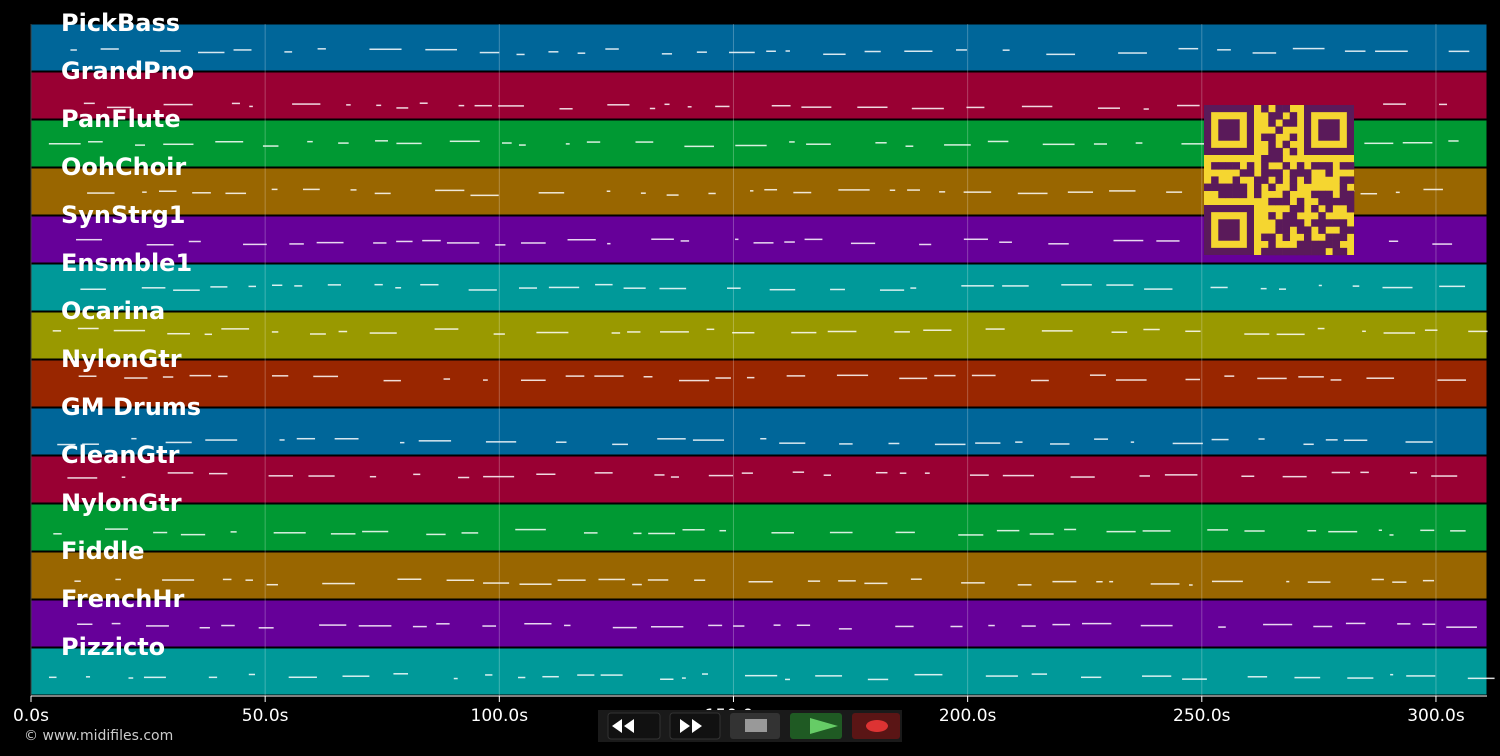 The width and height of the screenshot is (1500, 756). Describe the element at coordinates (695, 726) in the screenshot. I see `fast-forward-button` at that location.